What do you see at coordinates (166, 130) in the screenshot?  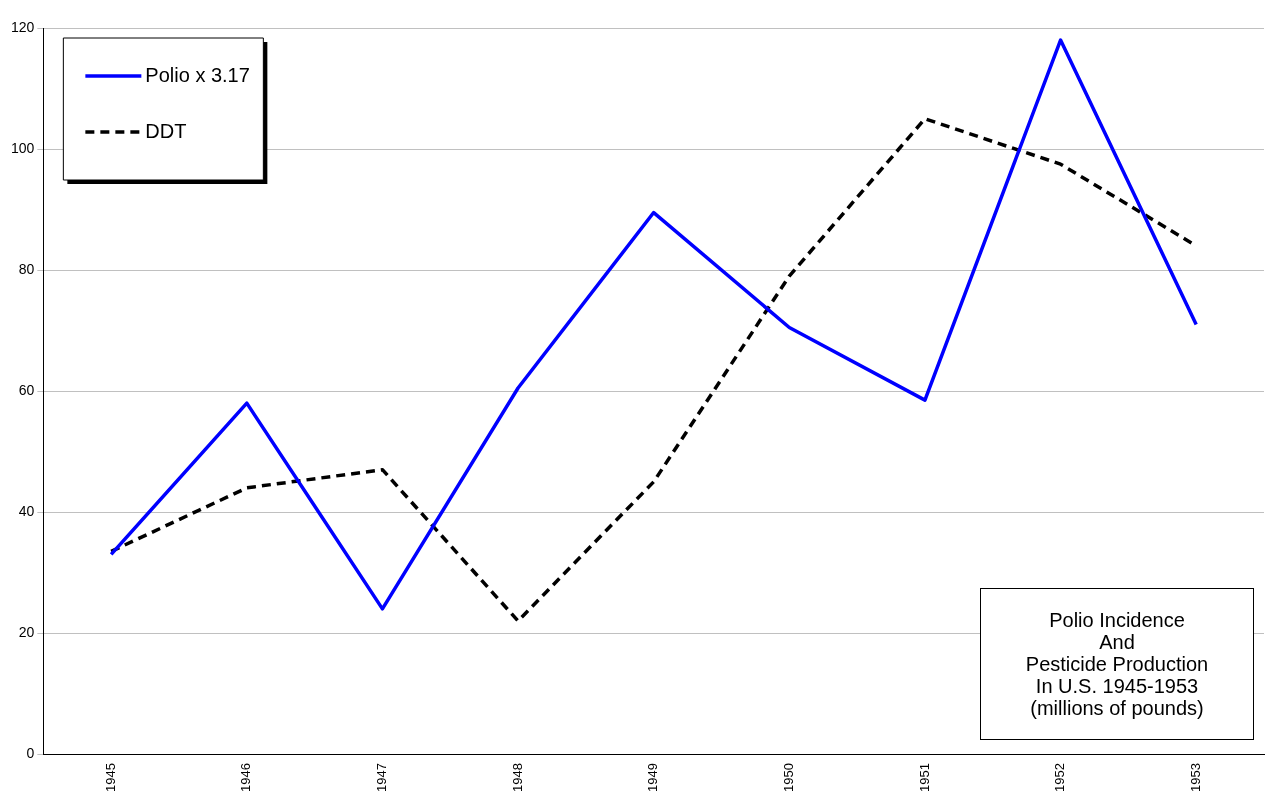 I see `legend-label: DDT` at bounding box center [166, 130].